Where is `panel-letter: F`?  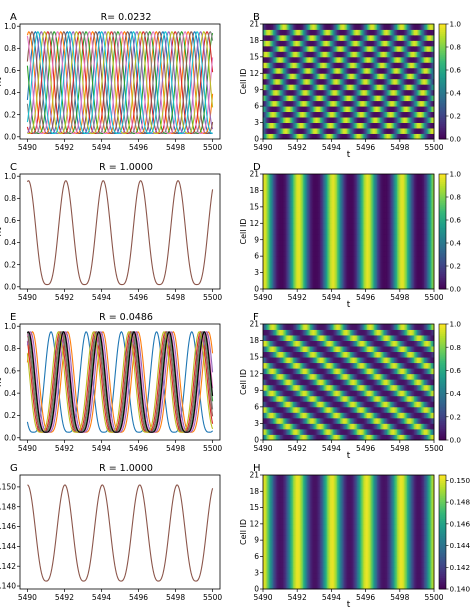 panel-letter: F is located at coordinates (256, 317).